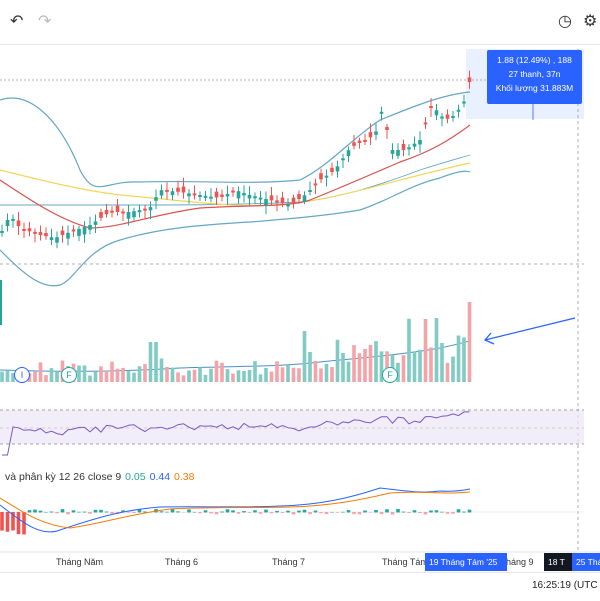  Describe the element at coordinates (300, 586) in the screenshot. I see `bottom-bar` at that location.